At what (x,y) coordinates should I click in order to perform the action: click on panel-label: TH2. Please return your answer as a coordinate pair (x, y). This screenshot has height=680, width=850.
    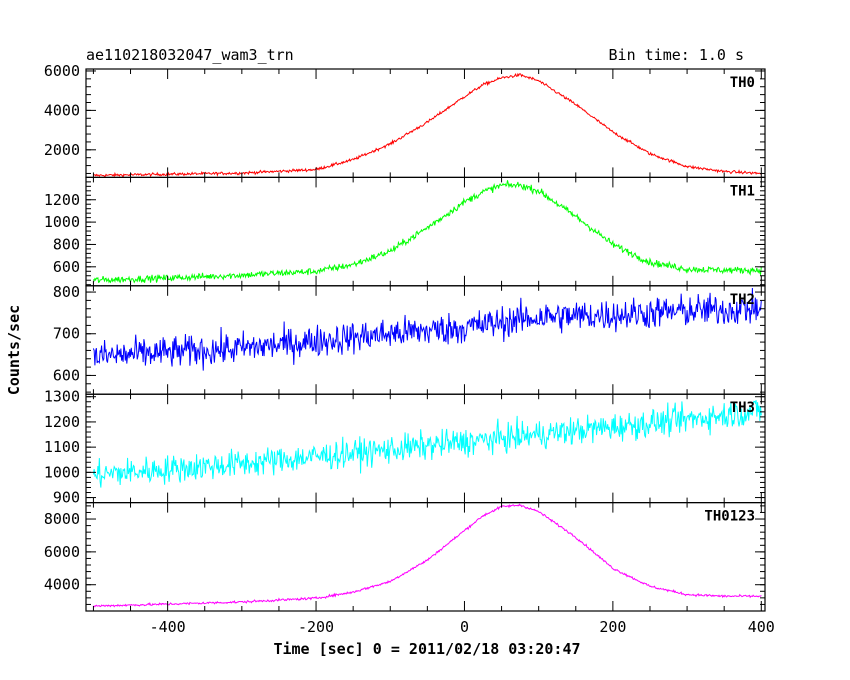
    Looking at the image, I should click on (742, 300).